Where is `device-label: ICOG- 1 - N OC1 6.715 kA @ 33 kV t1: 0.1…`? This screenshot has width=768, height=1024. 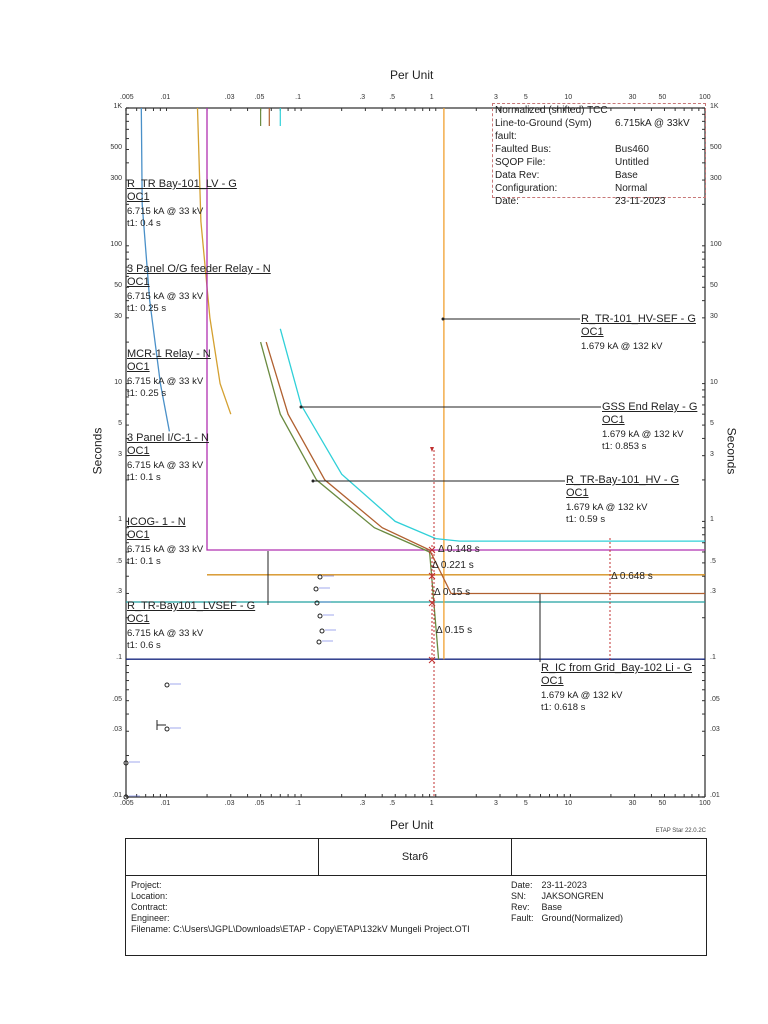 device-label: ICOG- 1 - N OC1 6.715 kA @ 33 kV t1: 0.1… is located at coordinates (165, 541).